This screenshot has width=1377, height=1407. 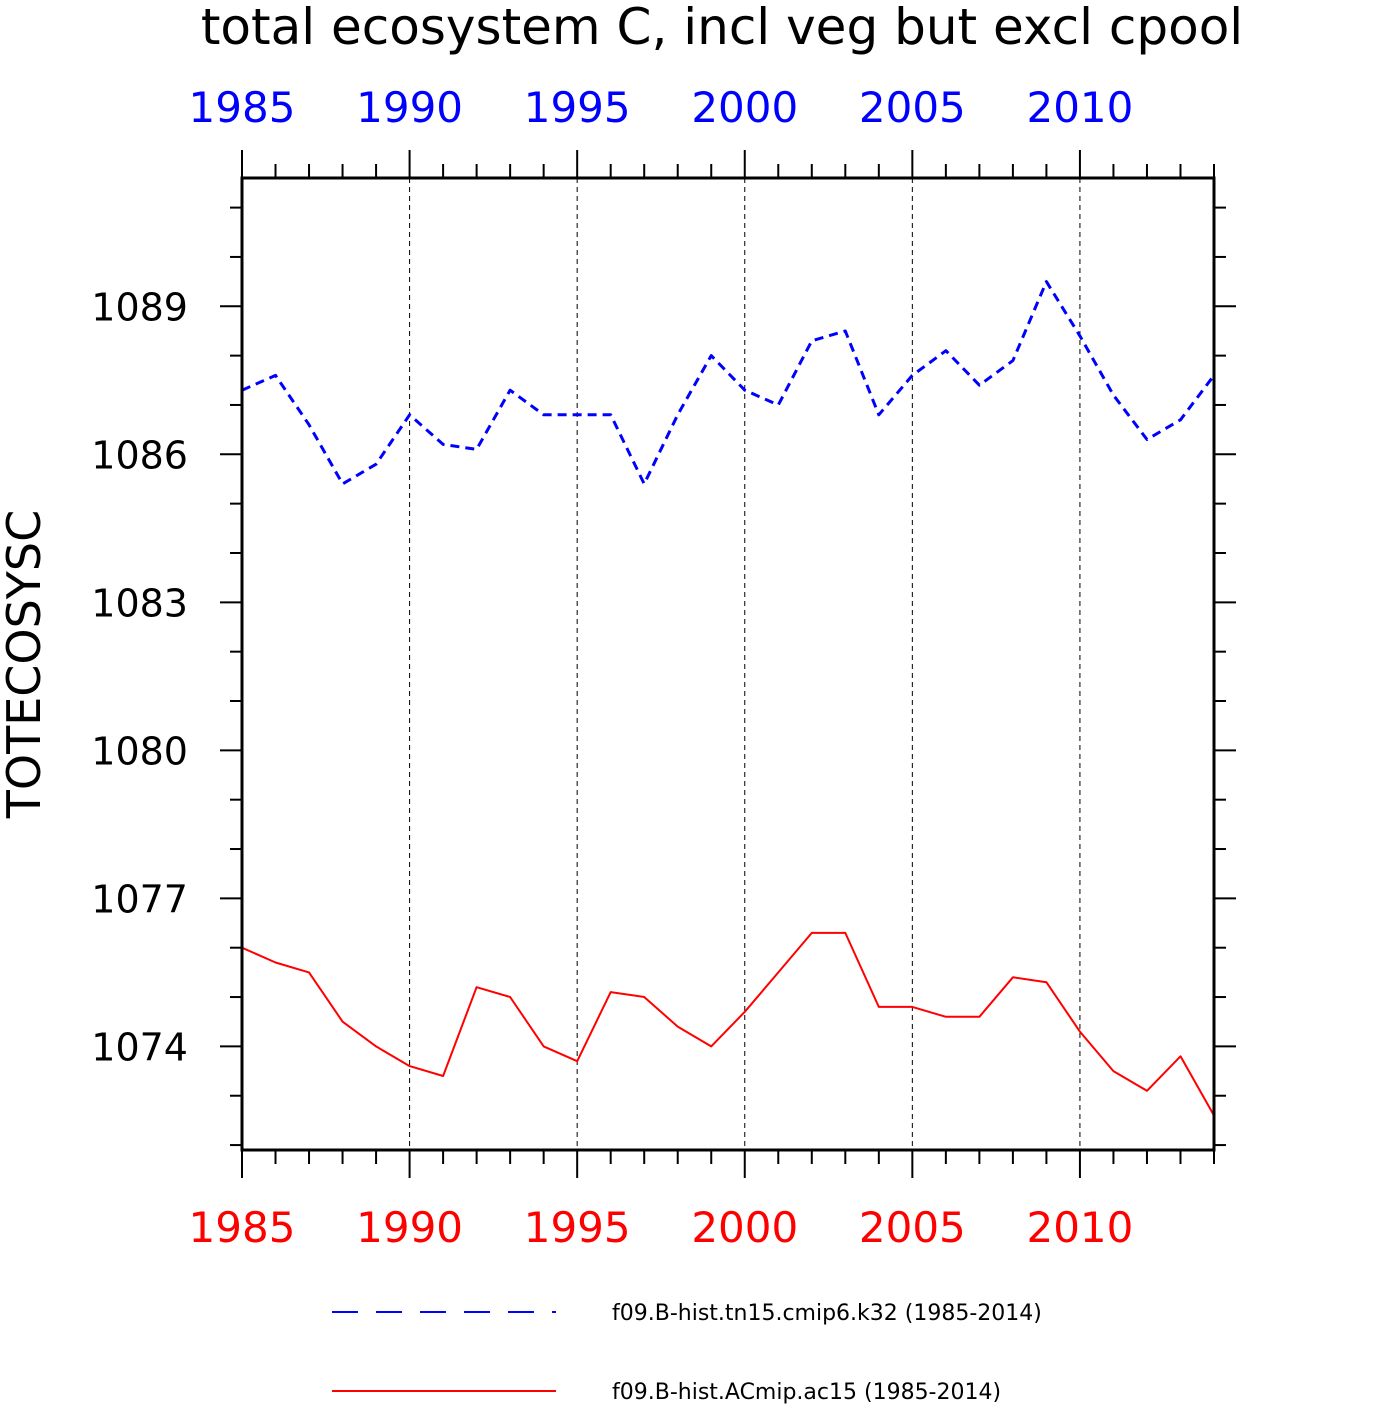 I want to click on x-tick-label-bottom: 2010, so click(x=1079, y=1227).